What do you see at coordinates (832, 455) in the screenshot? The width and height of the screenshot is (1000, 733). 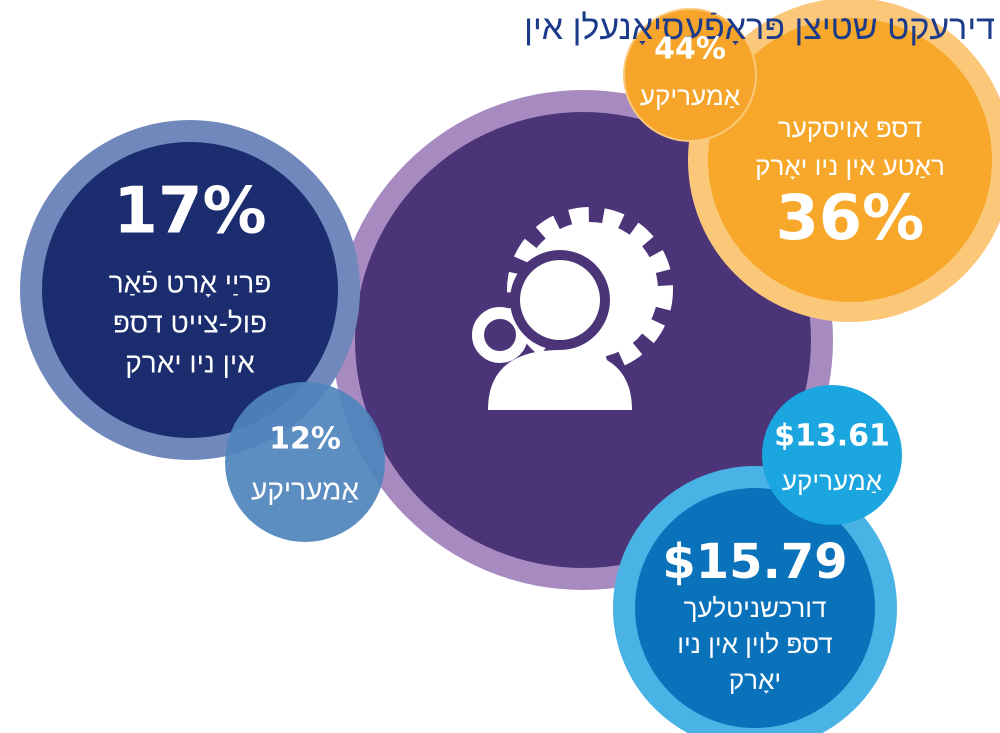 I see `cyan-small` at bounding box center [832, 455].